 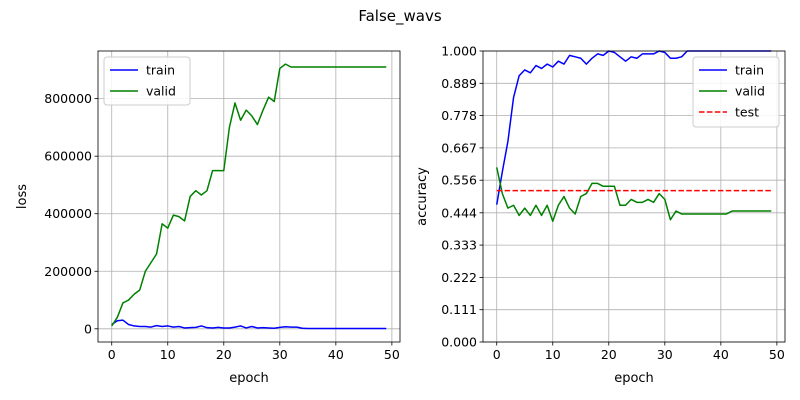 What do you see at coordinates (459, 180) in the screenshot?
I see `y-tick-label: 0.556` at bounding box center [459, 180].